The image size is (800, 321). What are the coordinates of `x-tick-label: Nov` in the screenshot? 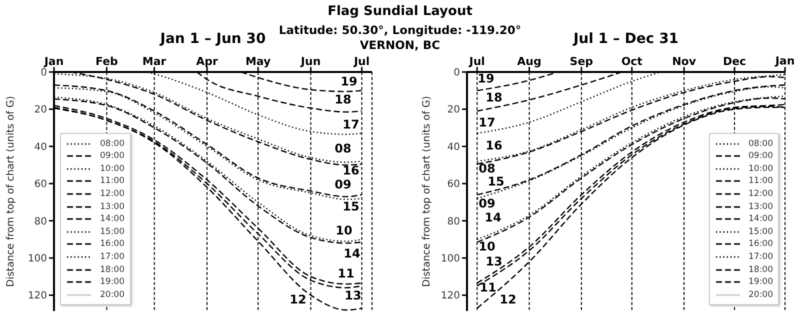 It's located at (684, 61).